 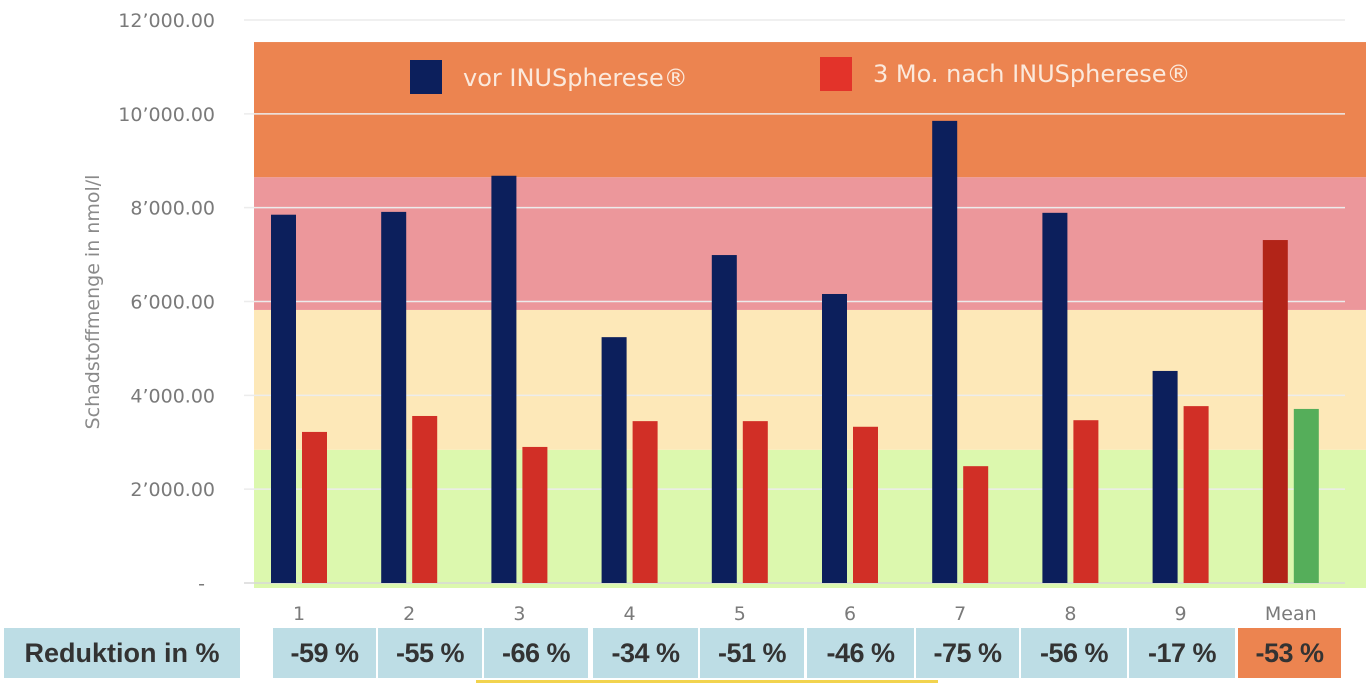 I want to click on bar-after-Mean, so click(x=1306, y=495).